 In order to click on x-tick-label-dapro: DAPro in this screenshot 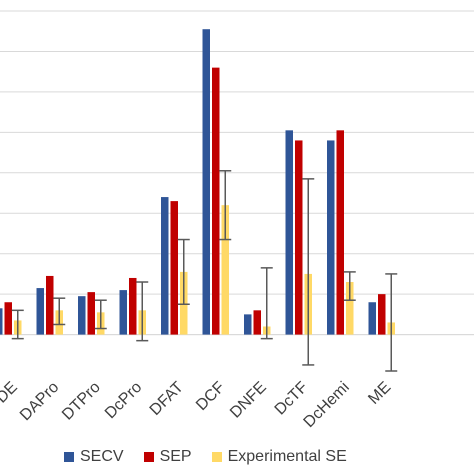, I will do `click(39, 401)`.